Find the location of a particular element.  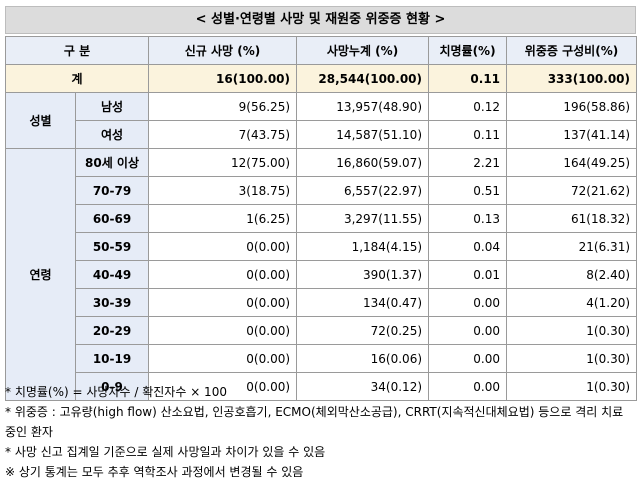

row-label: 여성 is located at coordinates (112, 134).